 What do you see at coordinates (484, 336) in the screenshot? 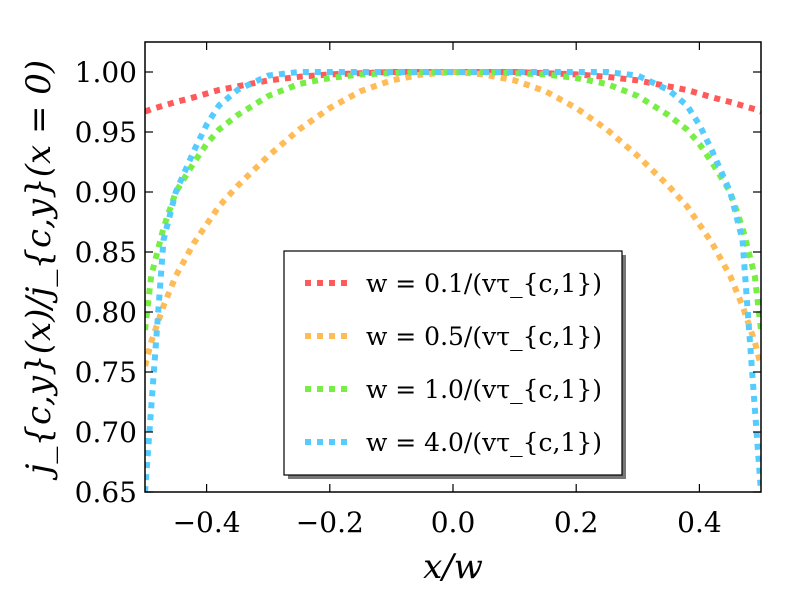
I see `legend-label-2: w = 0.5/(vτ_{c,1})` at bounding box center [484, 336].